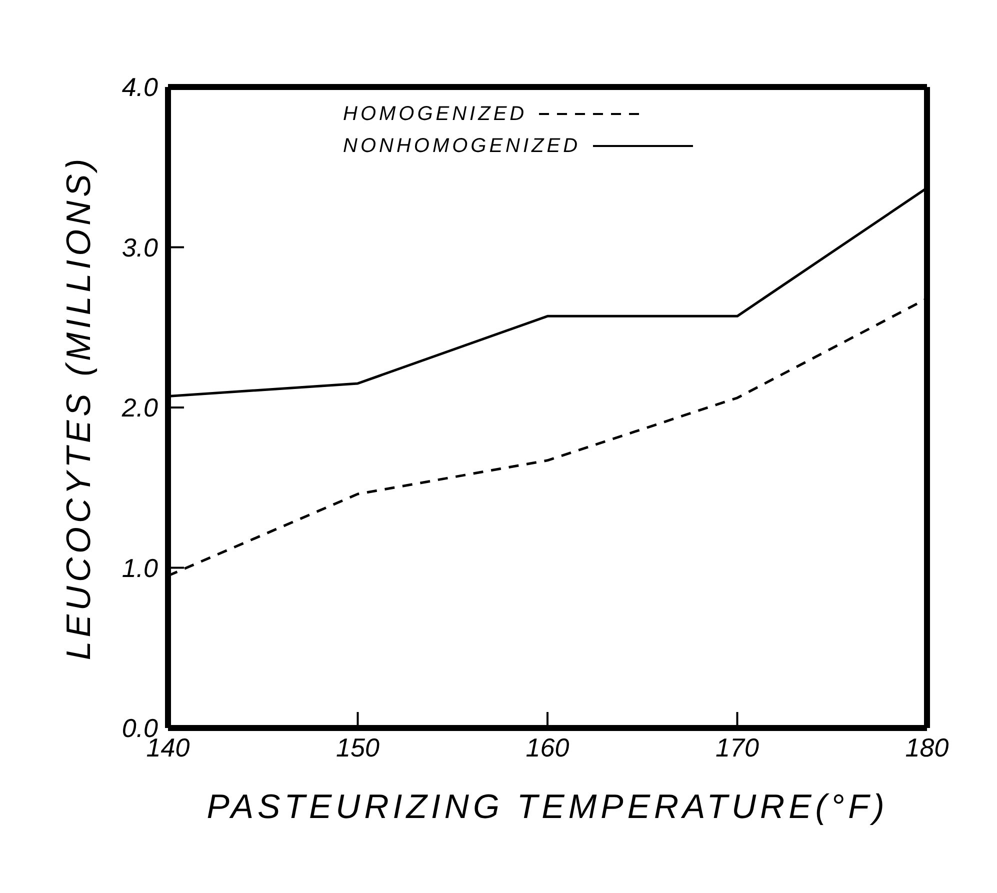  What do you see at coordinates (548, 747) in the screenshot?
I see `x-tick-label: 160` at bounding box center [548, 747].